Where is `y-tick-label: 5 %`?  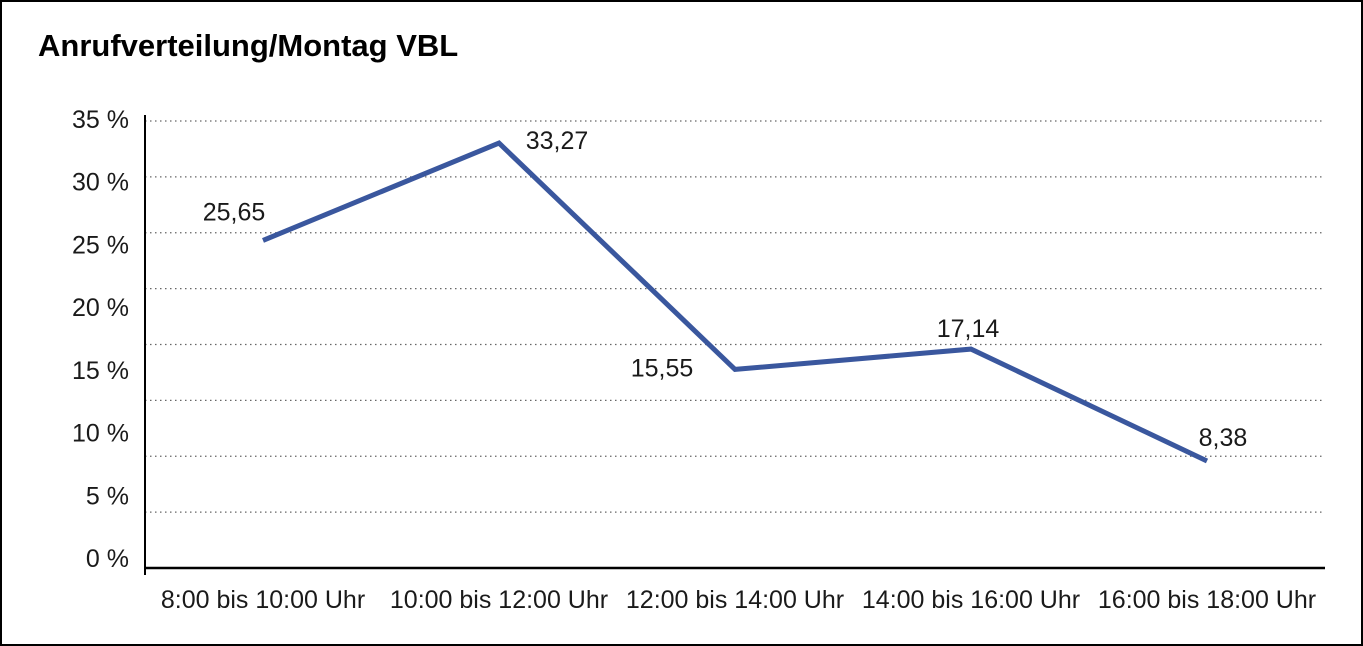
y-tick-label: 5 % is located at coordinates (107, 496).